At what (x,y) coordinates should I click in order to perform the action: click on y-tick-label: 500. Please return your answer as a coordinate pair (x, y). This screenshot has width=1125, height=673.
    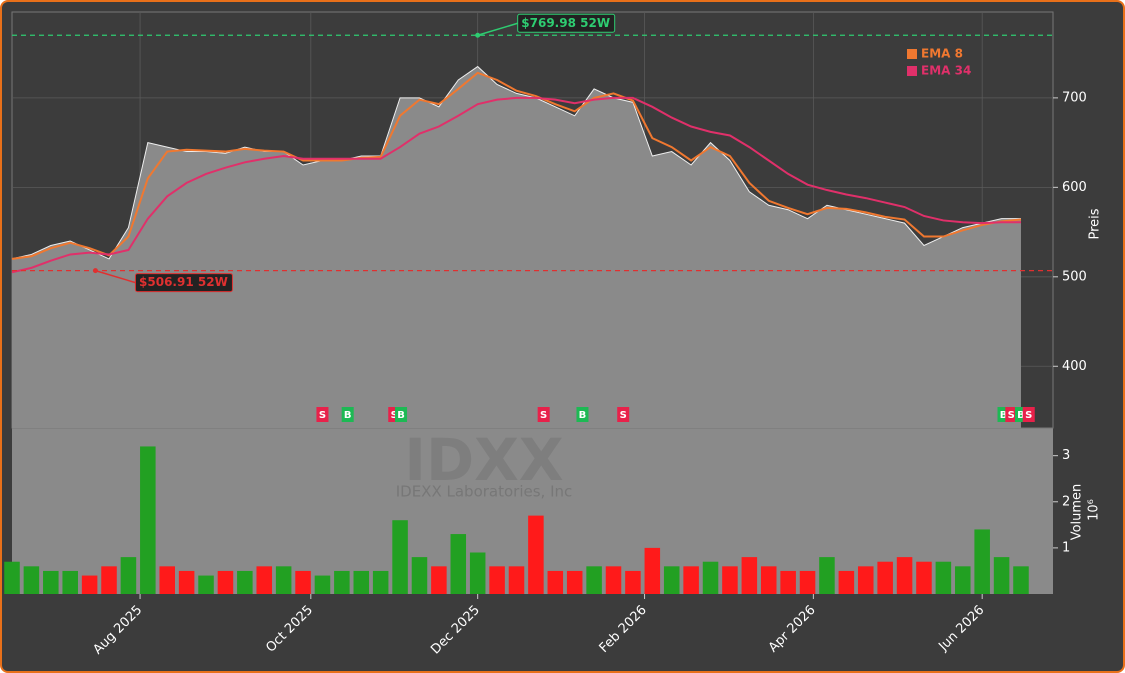
    Looking at the image, I should click on (1074, 276).